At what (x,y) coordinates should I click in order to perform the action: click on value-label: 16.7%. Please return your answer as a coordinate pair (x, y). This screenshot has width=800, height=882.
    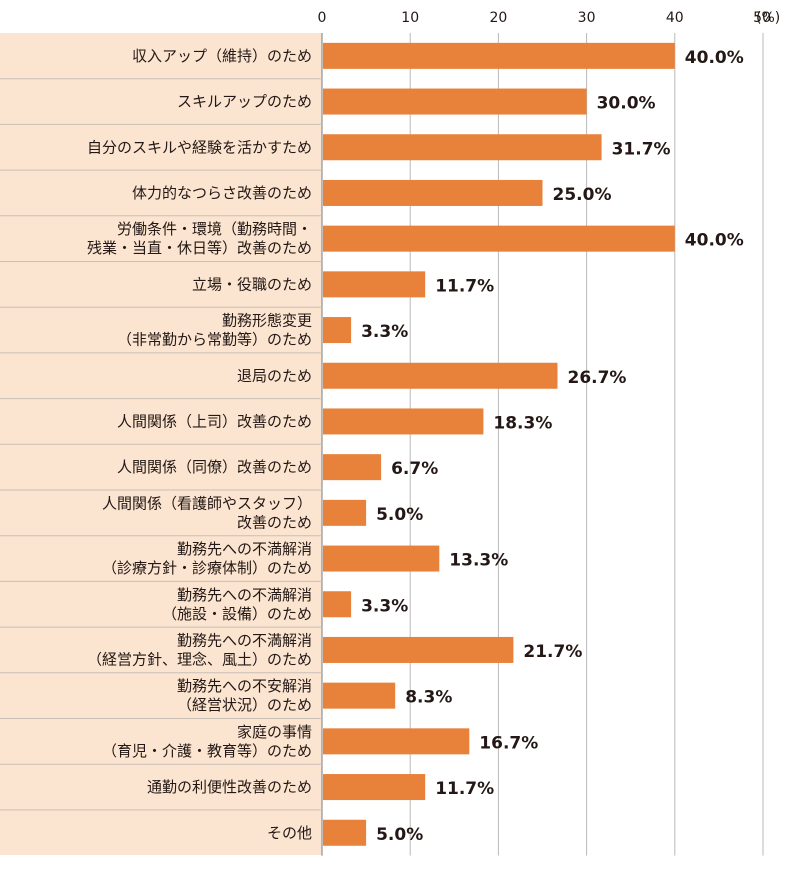
    Looking at the image, I should click on (508, 743).